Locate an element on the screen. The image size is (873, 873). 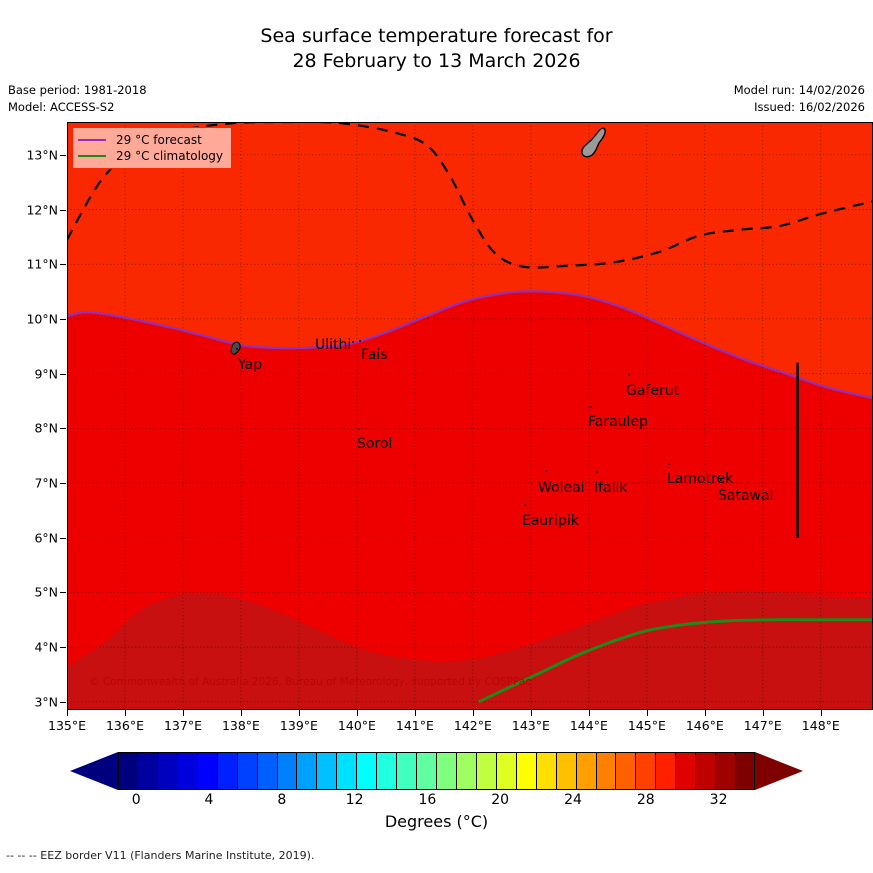
legend-line-climatology-icon is located at coordinates (92, 156).